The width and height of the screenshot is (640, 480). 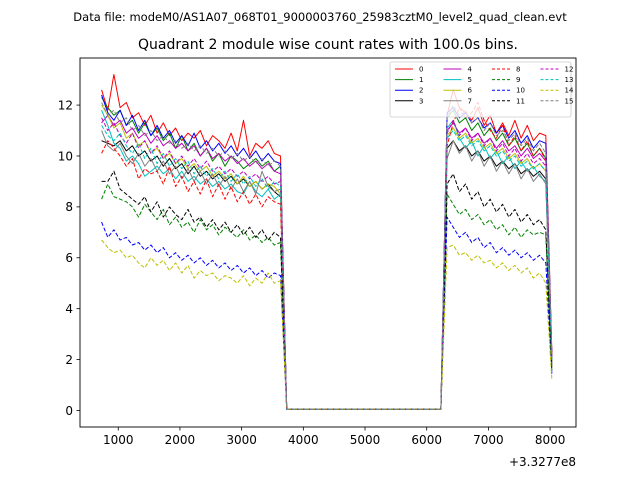 I want to click on legend-label-2: 2, so click(x=421, y=91).